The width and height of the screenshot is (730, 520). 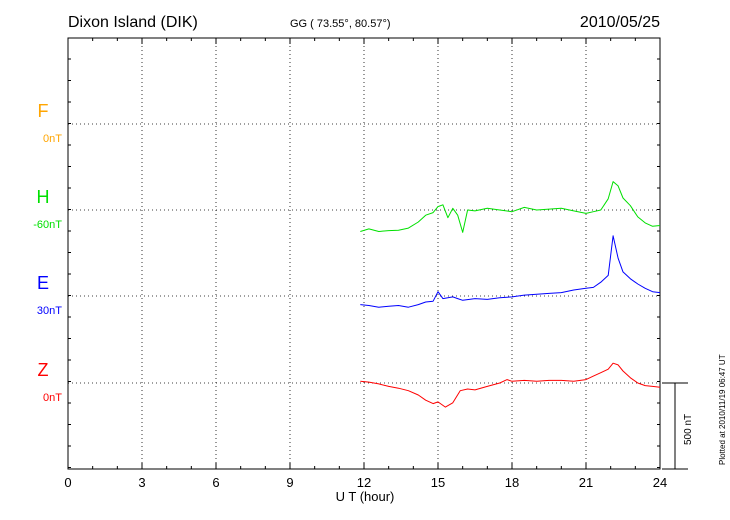 What do you see at coordinates (47, 252) in the screenshot?
I see `component-labels: F 0nT H -60nT E 30nT Z 0nT` at bounding box center [47, 252].